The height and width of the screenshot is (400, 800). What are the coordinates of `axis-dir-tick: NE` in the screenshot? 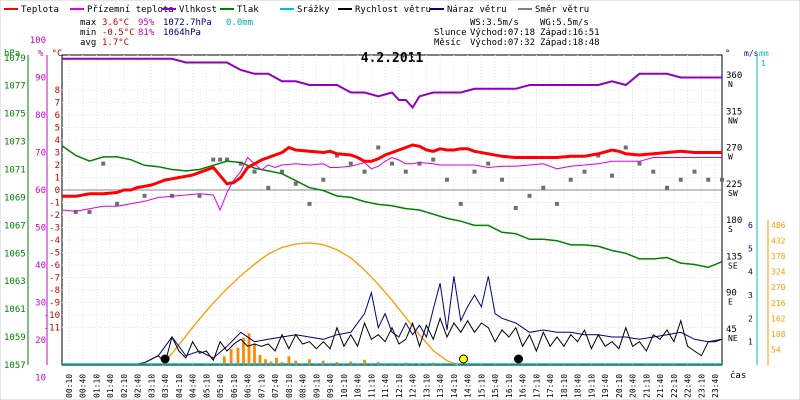 It's located at (733, 338).